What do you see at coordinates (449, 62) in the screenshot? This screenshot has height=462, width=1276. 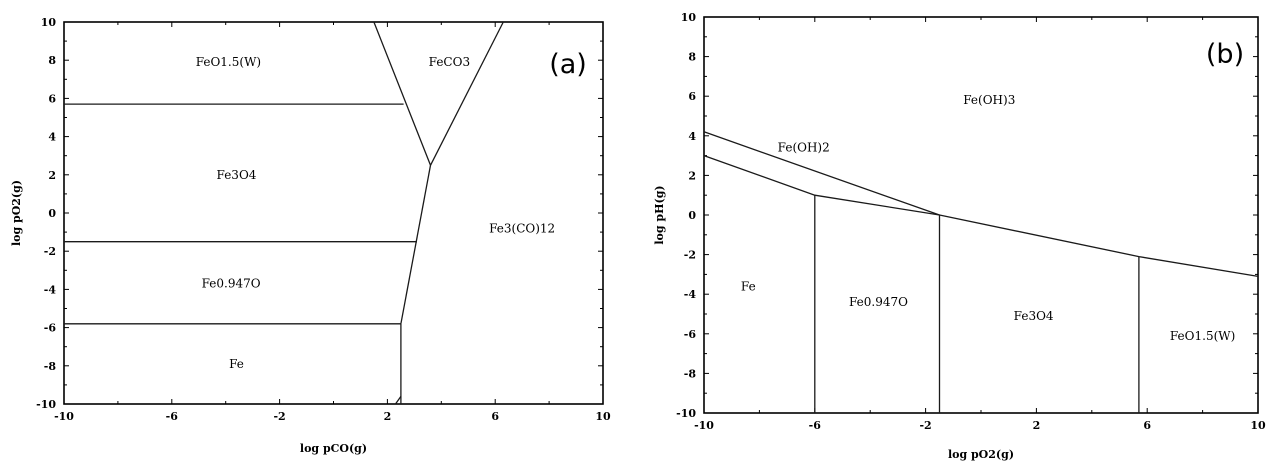 I see `region-label: FeCO3` at bounding box center [449, 62].